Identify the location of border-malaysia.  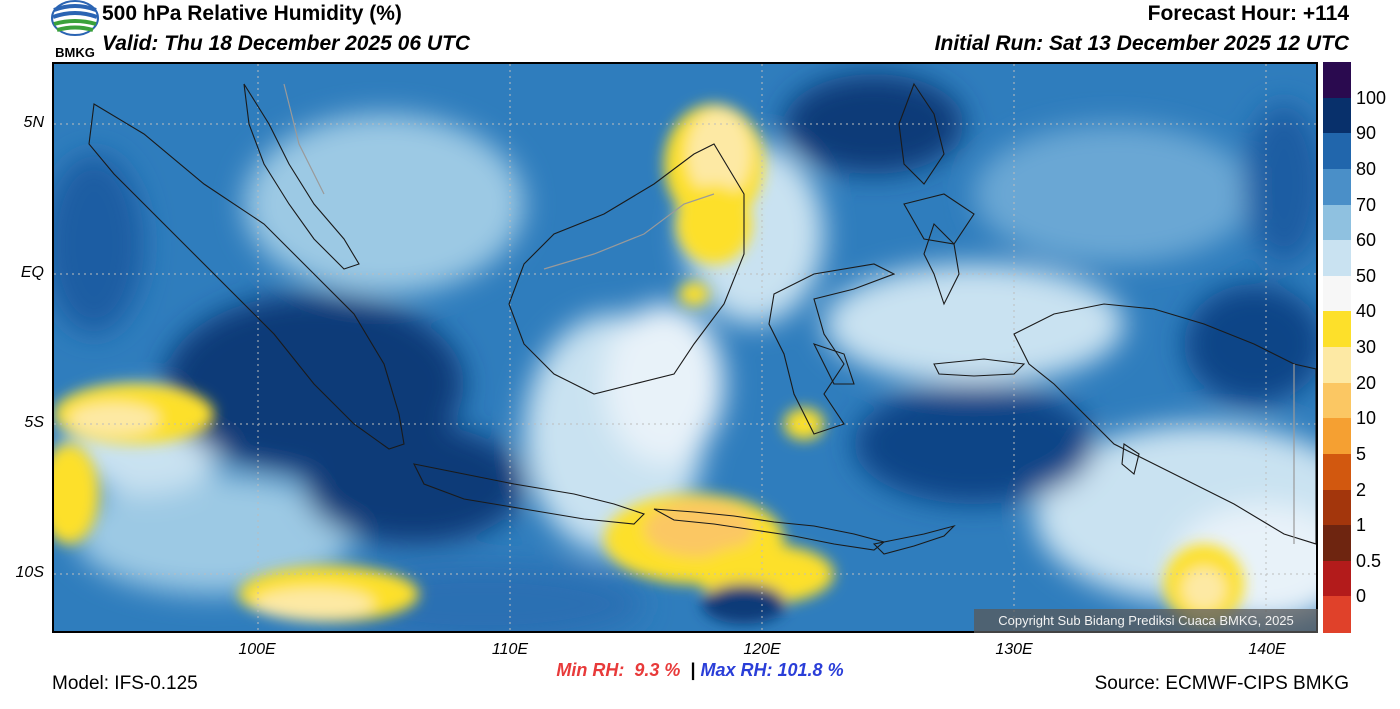
(629, 231).